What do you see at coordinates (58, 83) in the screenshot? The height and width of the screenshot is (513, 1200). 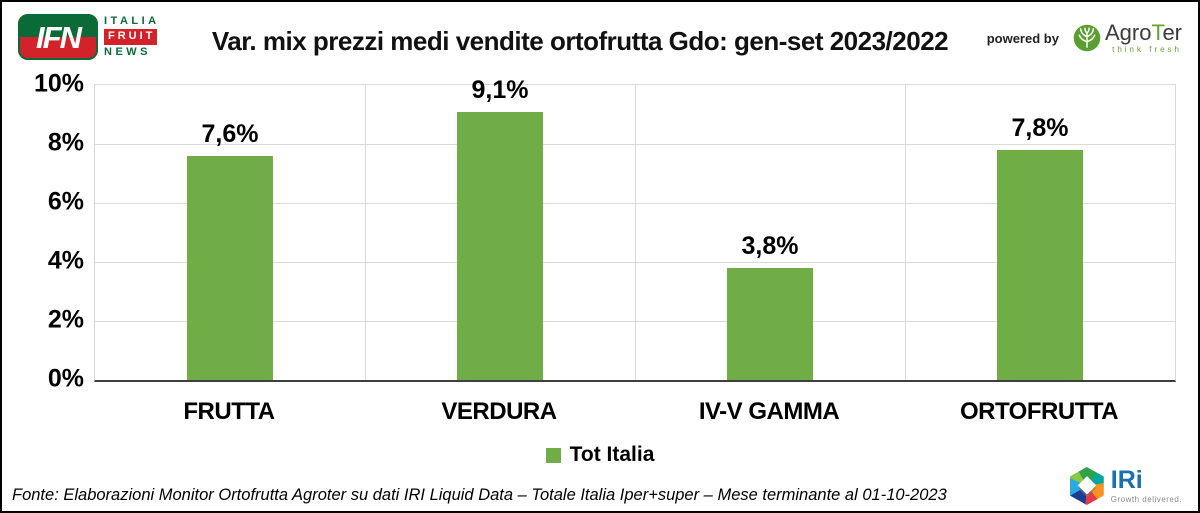 I see `y-tick-label: 10%` at bounding box center [58, 83].